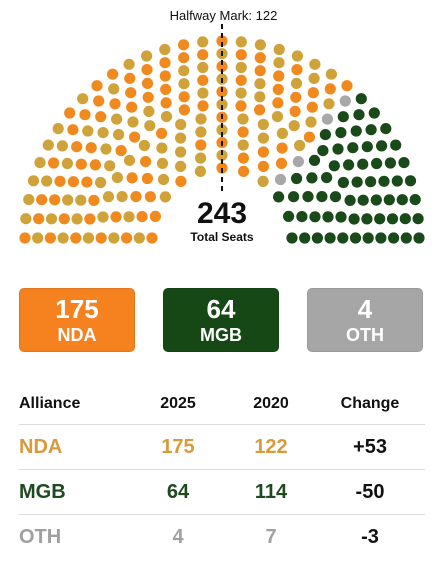  What do you see at coordinates (370, 536) in the screenshot?
I see `row-oth-change: -3` at bounding box center [370, 536].